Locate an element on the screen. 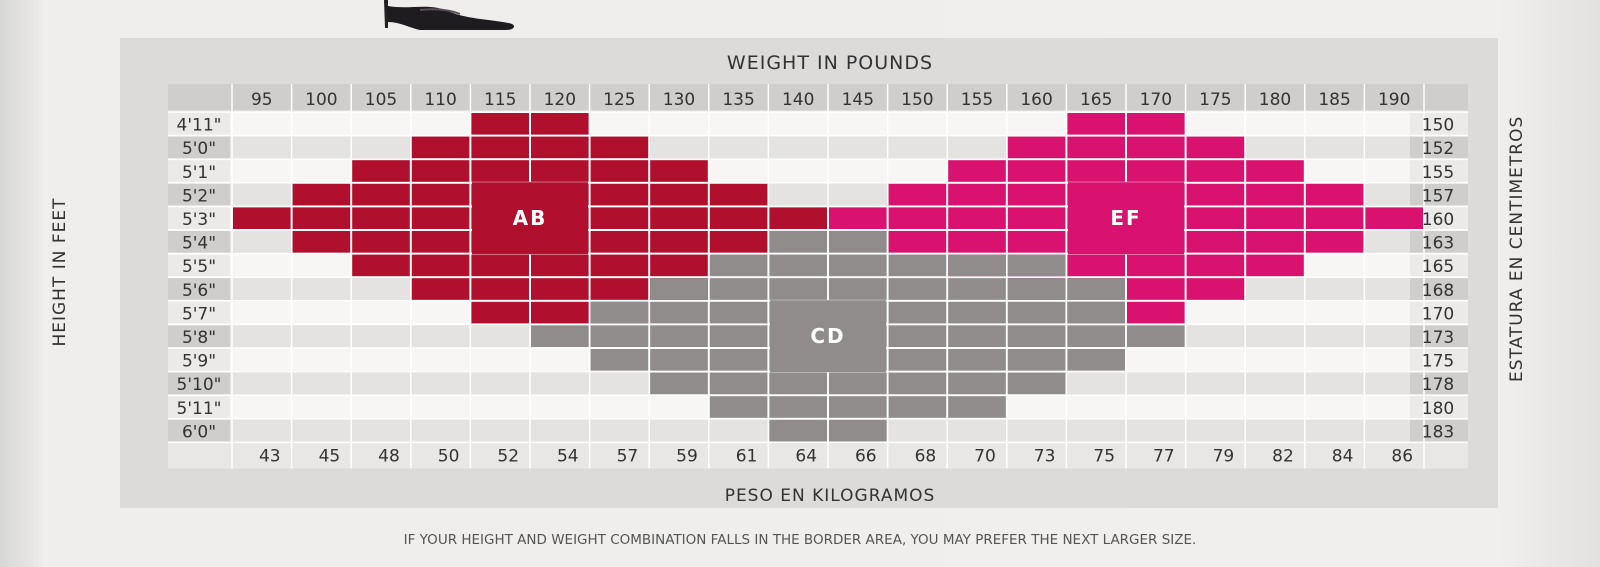 The image size is (1600, 567). weight-lb-label: 170 is located at coordinates (1156, 100).